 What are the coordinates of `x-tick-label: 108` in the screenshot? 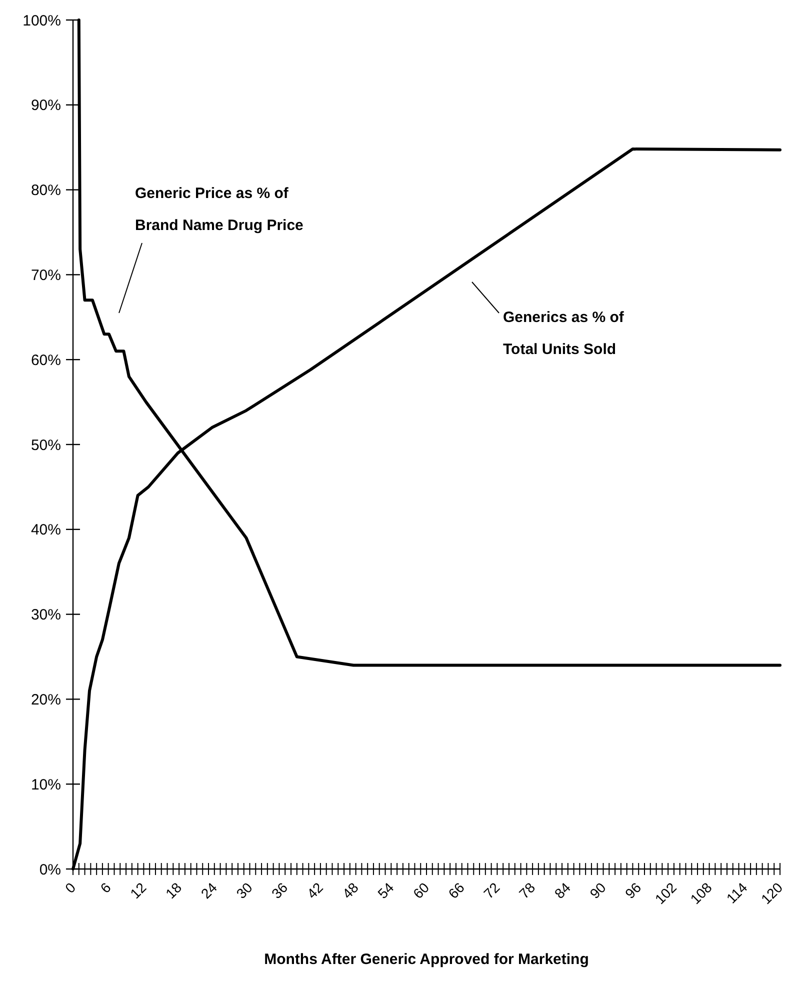 It's located at (701, 893).